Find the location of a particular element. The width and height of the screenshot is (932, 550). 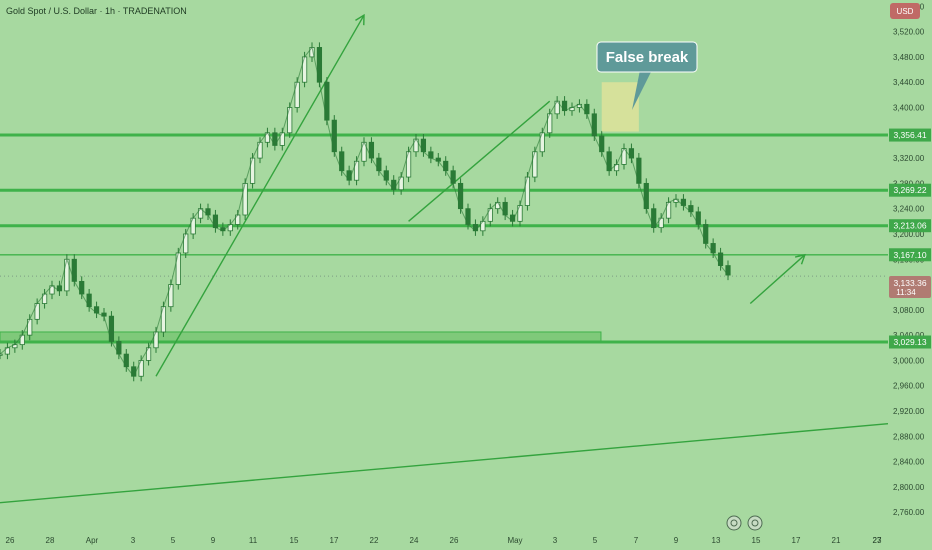

level-labels: 3,356.41 3,269.22 3,213.06 3,167.10 3,029.13 is located at coordinates (910, 238).